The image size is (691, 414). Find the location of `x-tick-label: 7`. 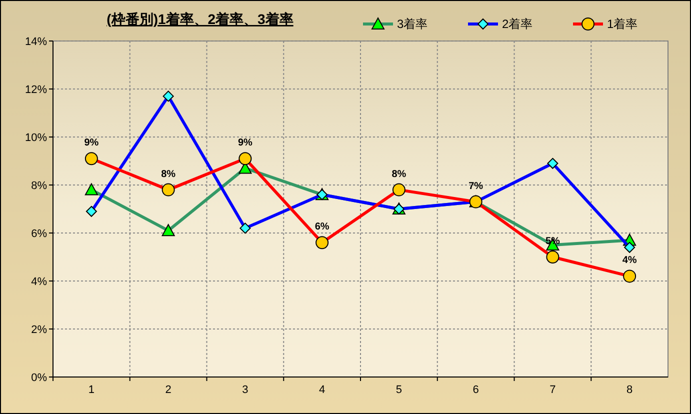

x-tick-label: 7 is located at coordinates (553, 390).